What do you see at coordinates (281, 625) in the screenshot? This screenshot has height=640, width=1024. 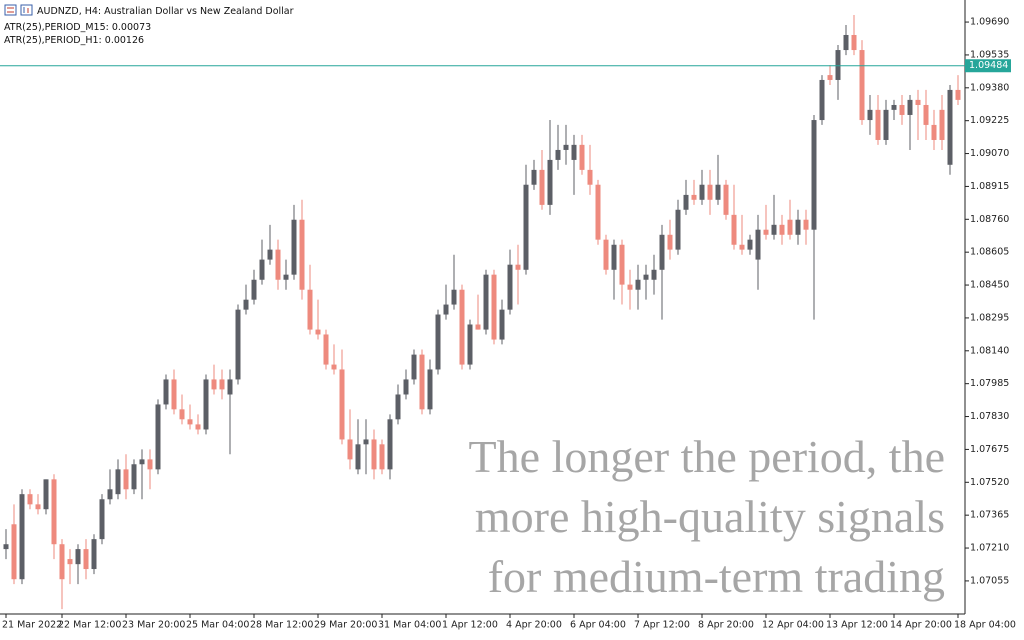 I see `x-tick-label: 28 Mar 12:00` at bounding box center [281, 625].